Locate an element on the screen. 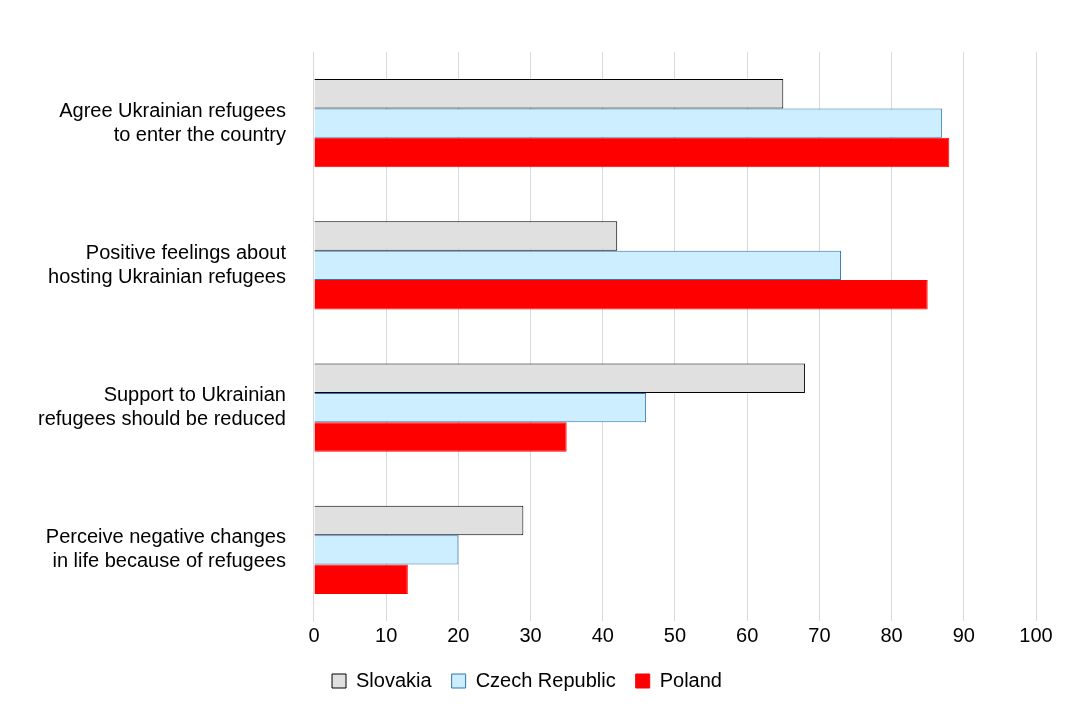 The height and width of the screenshot is (709, 1074). x-tick-label: 100 is located at coordinates (1036, 634).